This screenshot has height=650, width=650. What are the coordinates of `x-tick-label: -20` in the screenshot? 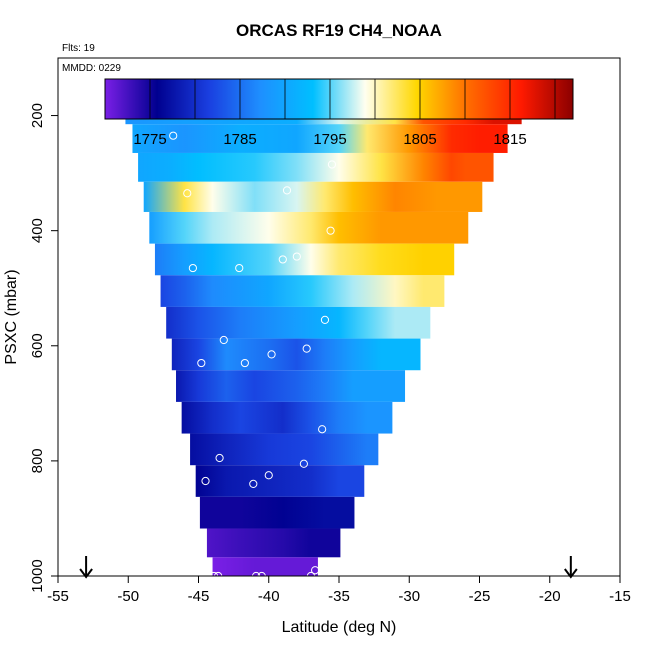 It's located at (550, 596).